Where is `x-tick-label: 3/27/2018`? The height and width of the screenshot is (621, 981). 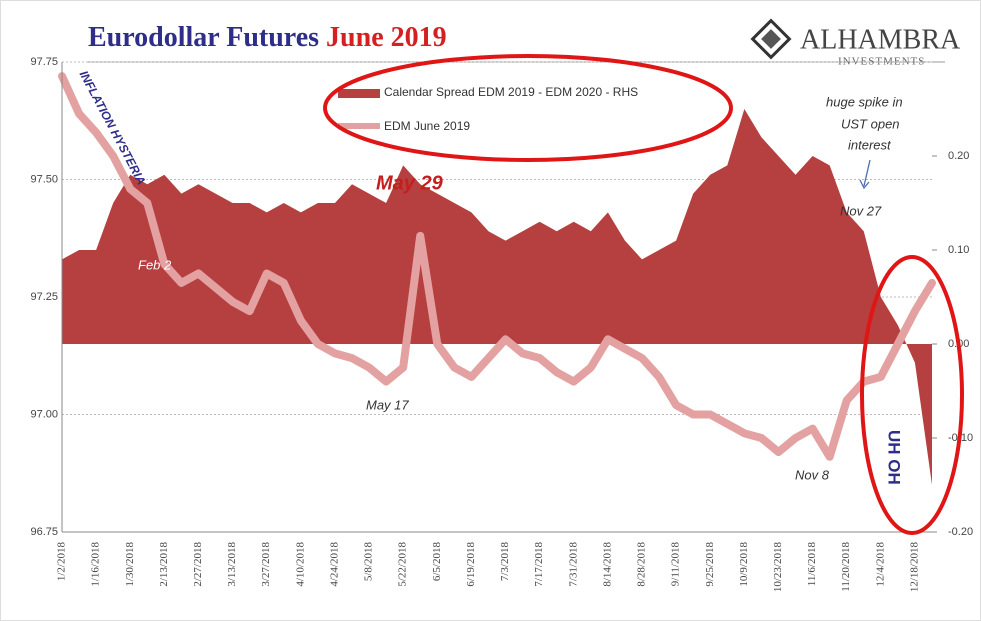 x-tick-label: 3/27/2018 is located at coordinates (266, 564).